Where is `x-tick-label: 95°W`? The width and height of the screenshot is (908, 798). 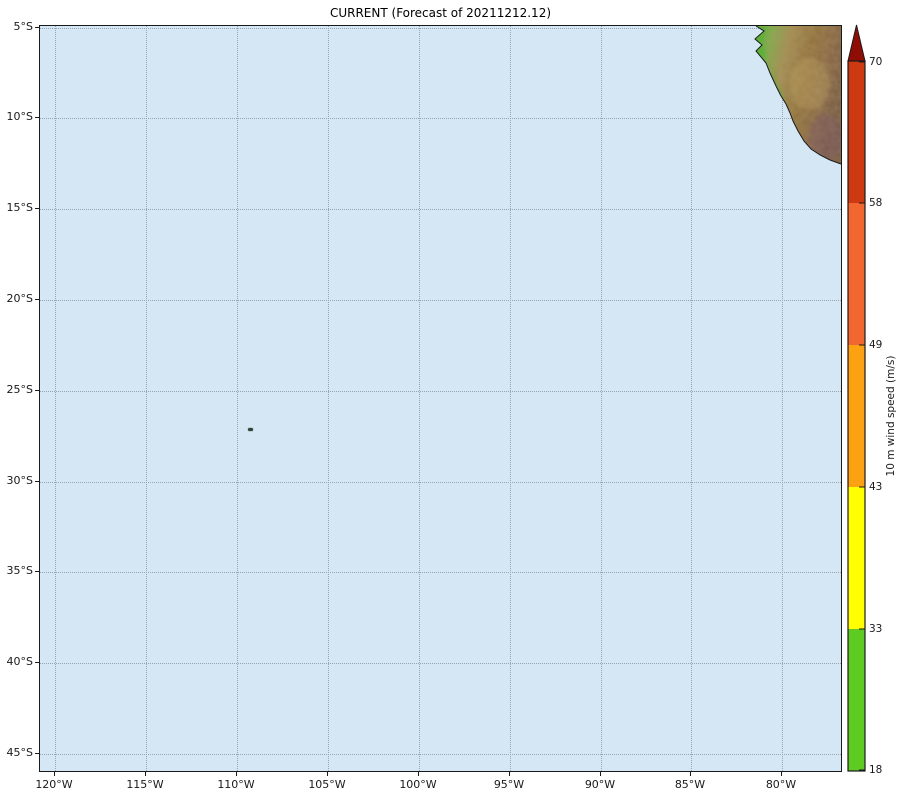 x-tick-label: 95°W is located at coordinates (509, 784).